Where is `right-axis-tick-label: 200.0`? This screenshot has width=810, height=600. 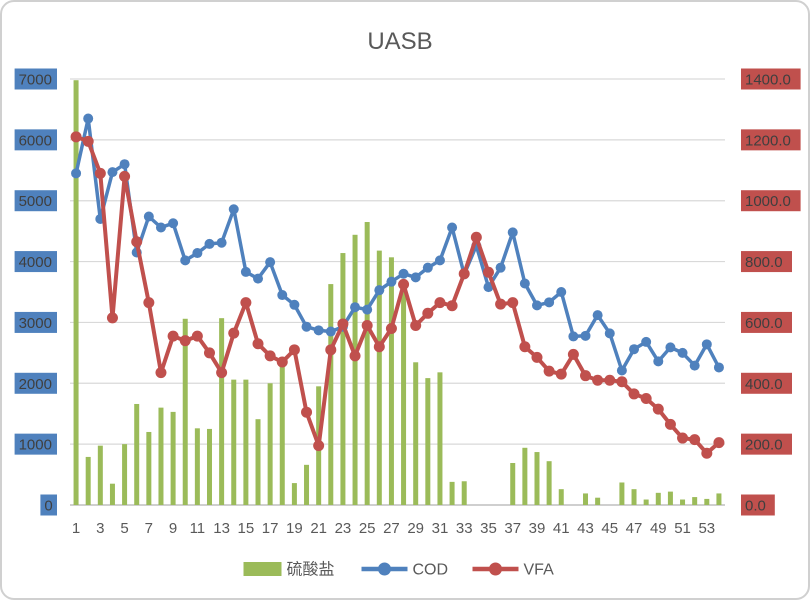
right-axis-tick-label: 200.0 is located at coordinates (764, 445).